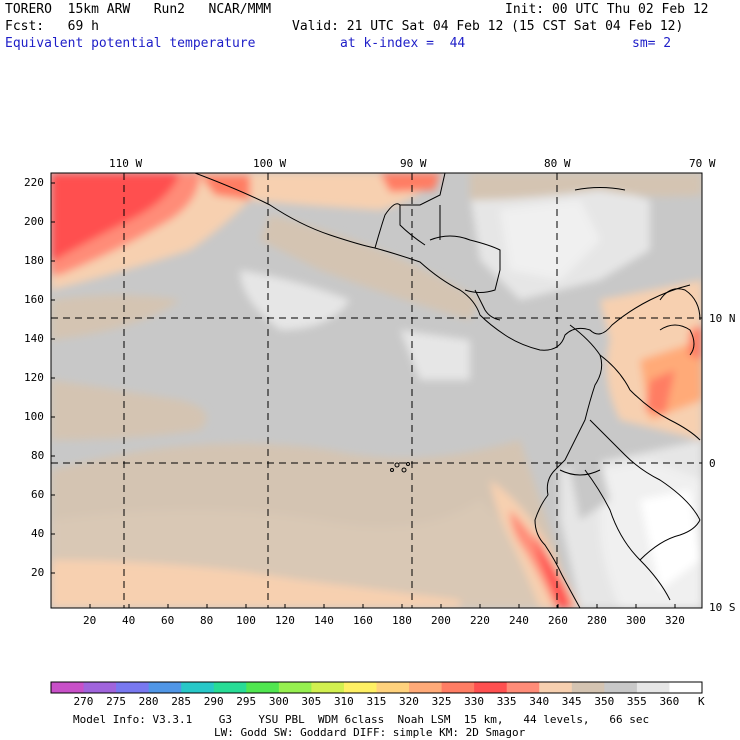 The image size is (740, 740). Describe the element at coordinates (83, 701) in the screenshot. I see `colorbar-label: 270` at that location.